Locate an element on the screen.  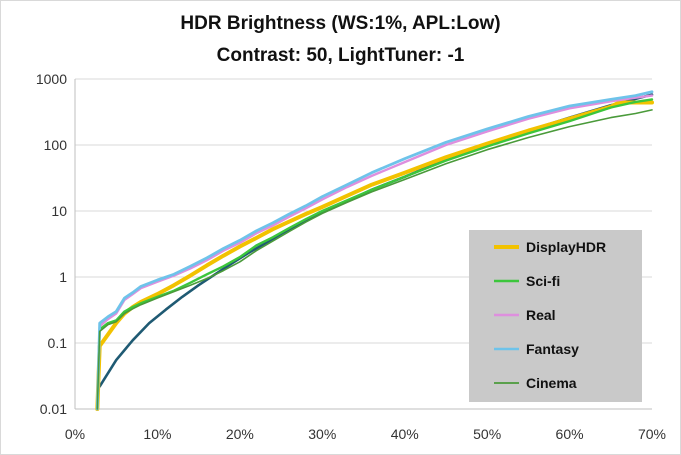
x-tick-label: 70% is located at coordinates (652, 434).